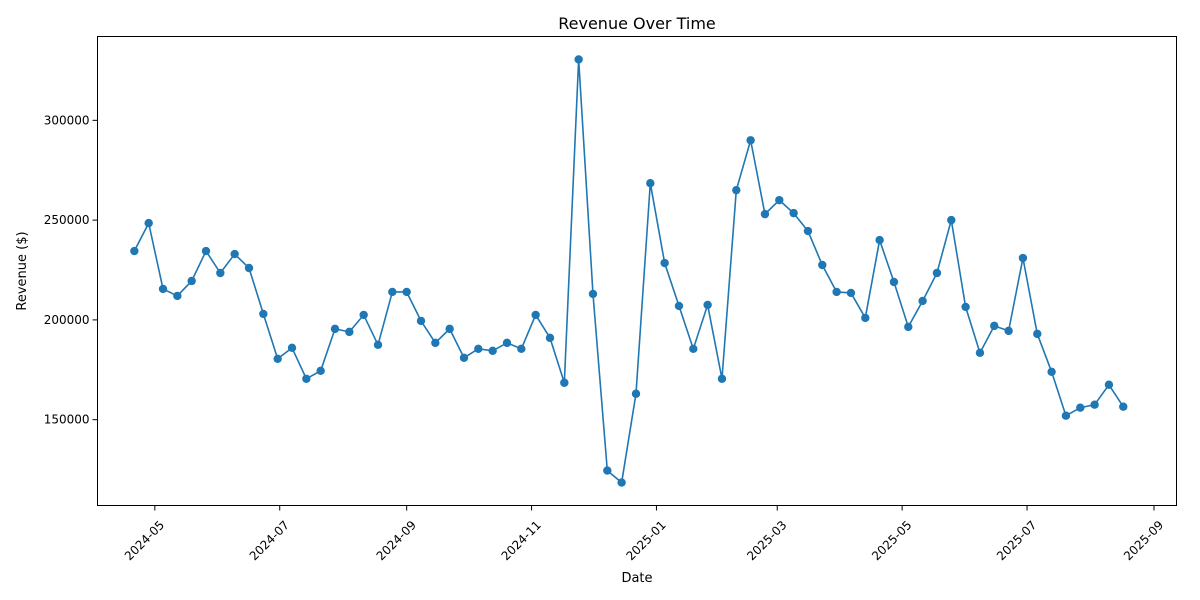 This screenshot has height=600, width=1200. What do you see at coordinates (396, 540) in the screenshot?
I see `x-tick-label: 2024-09` at bounding box center [396, 540].